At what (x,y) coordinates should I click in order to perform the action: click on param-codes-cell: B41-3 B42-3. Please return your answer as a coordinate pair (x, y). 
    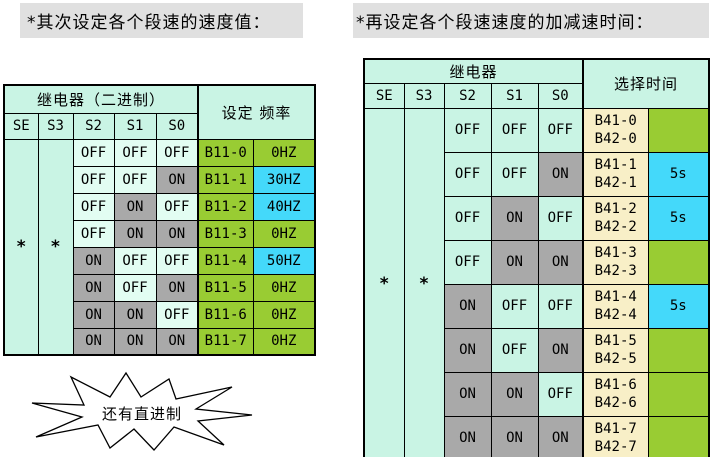
    Looking at the image, I should click on (615, 262).